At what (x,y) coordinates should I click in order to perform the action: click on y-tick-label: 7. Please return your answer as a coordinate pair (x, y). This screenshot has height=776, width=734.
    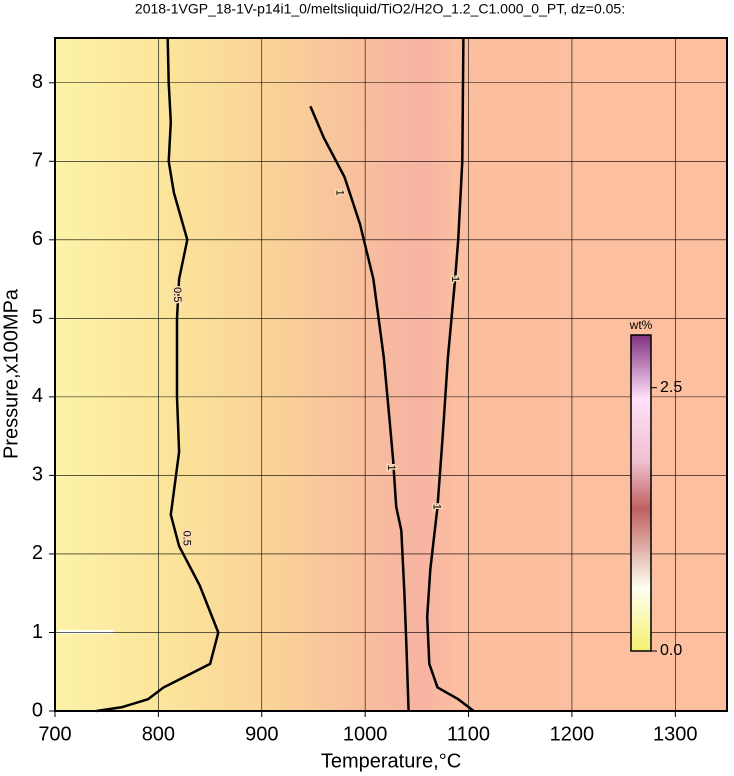
    Looking at the image, I should click on (37, 161).